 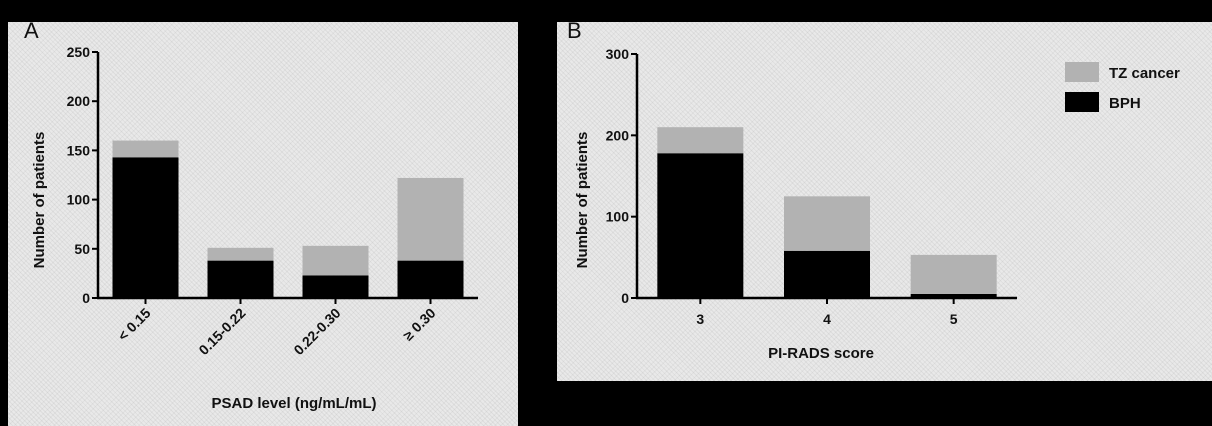 What do you see at coordinates (954, 319) in the screenshot?
I see `x-tick-label-b: 5` at bounding box center [954, 319].